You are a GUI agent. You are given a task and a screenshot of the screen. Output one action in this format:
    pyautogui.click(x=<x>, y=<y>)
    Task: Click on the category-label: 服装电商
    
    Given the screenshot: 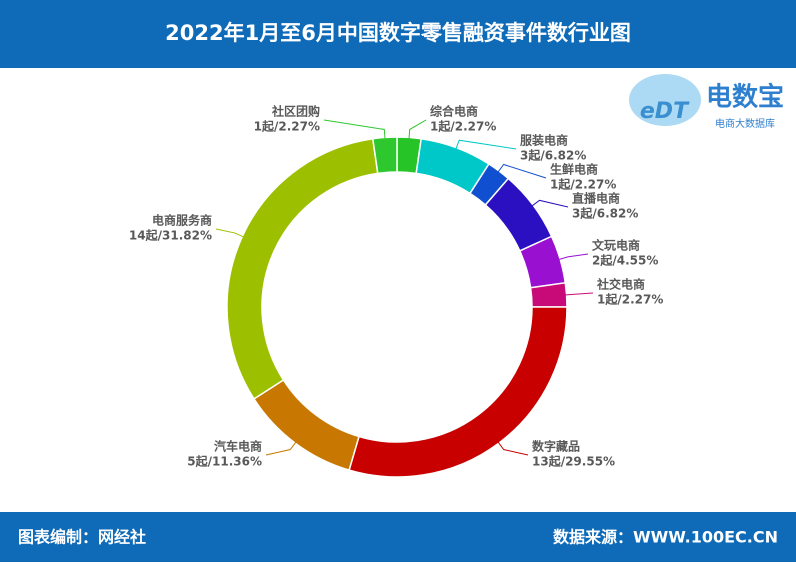 What is the action you would take?
    pyautogui.click(x=544, y=140)
    